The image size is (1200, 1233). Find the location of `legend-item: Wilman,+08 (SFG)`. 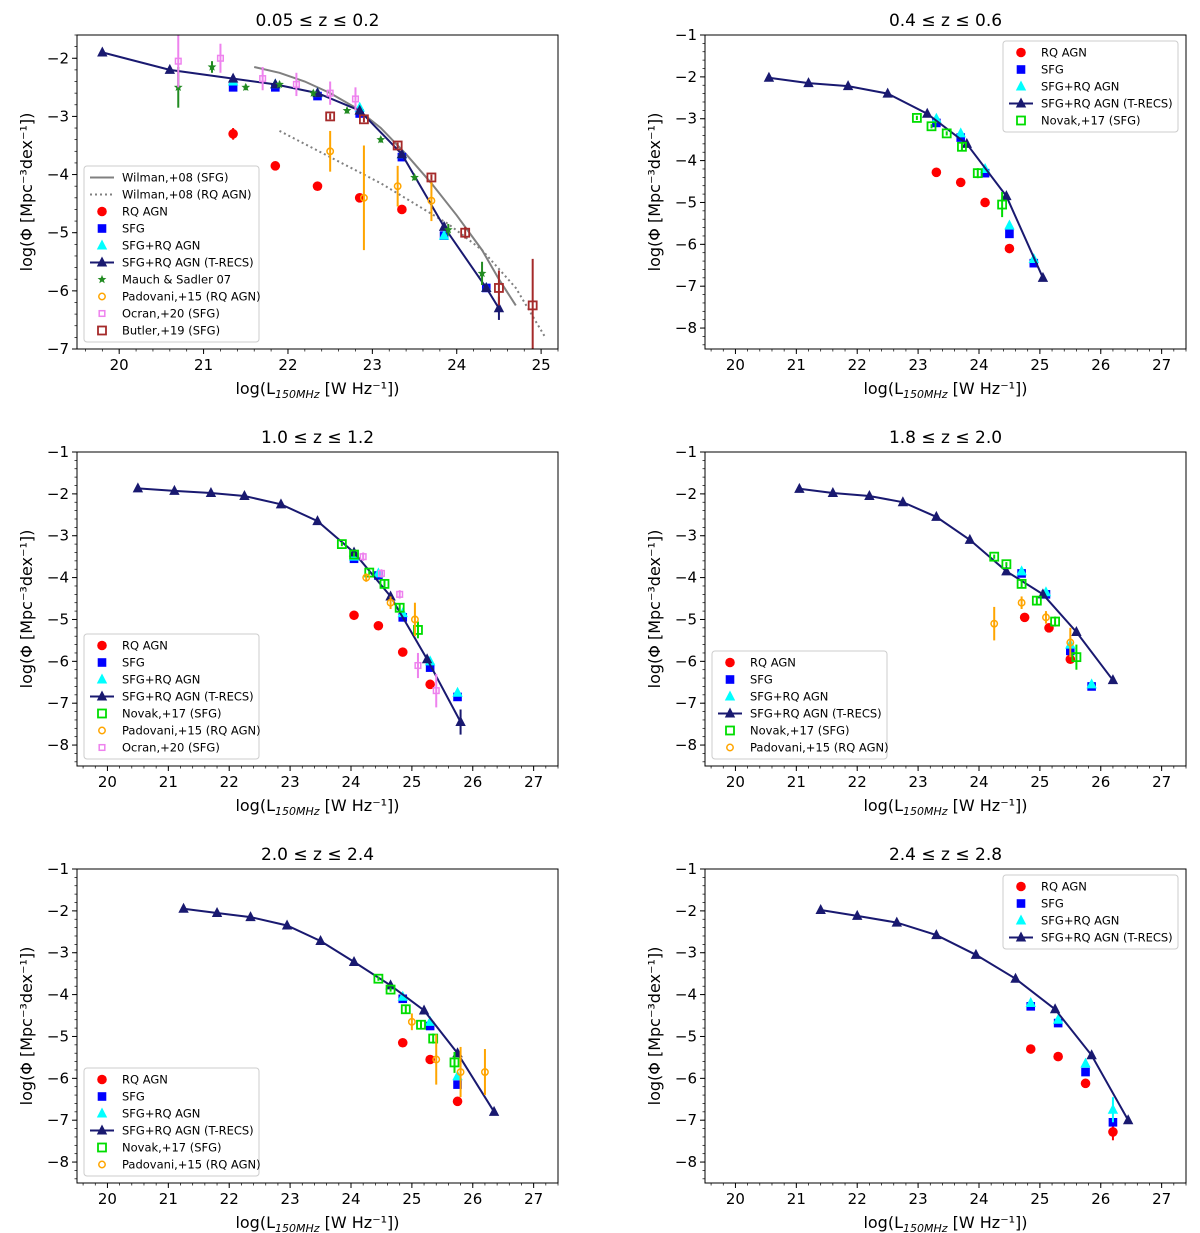

legend-item: Wilman,+08 (SFG) is located at coordinates (159, 178).